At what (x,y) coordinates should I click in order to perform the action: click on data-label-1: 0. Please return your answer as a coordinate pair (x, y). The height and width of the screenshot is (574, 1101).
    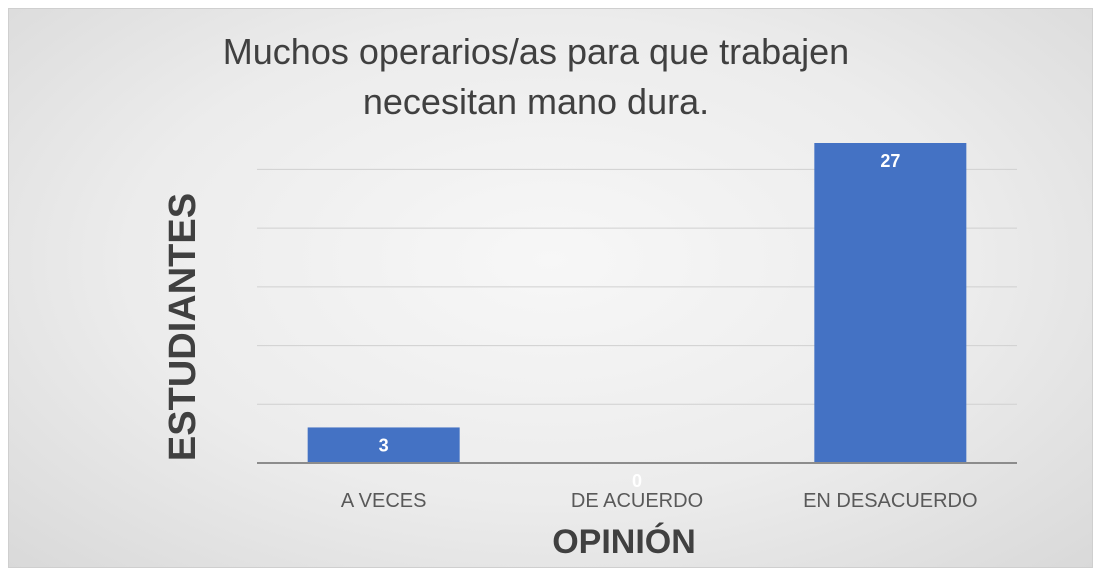
    Looking at the image, I should click on (637, 481).